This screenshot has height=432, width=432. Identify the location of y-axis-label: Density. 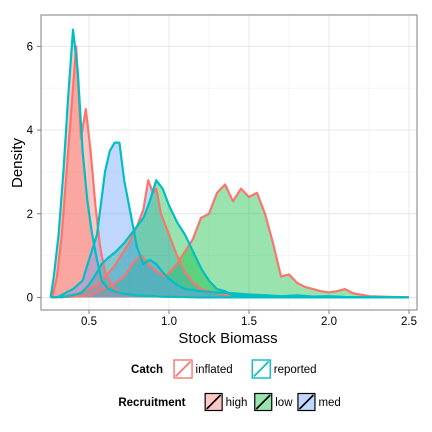
(17, 162).